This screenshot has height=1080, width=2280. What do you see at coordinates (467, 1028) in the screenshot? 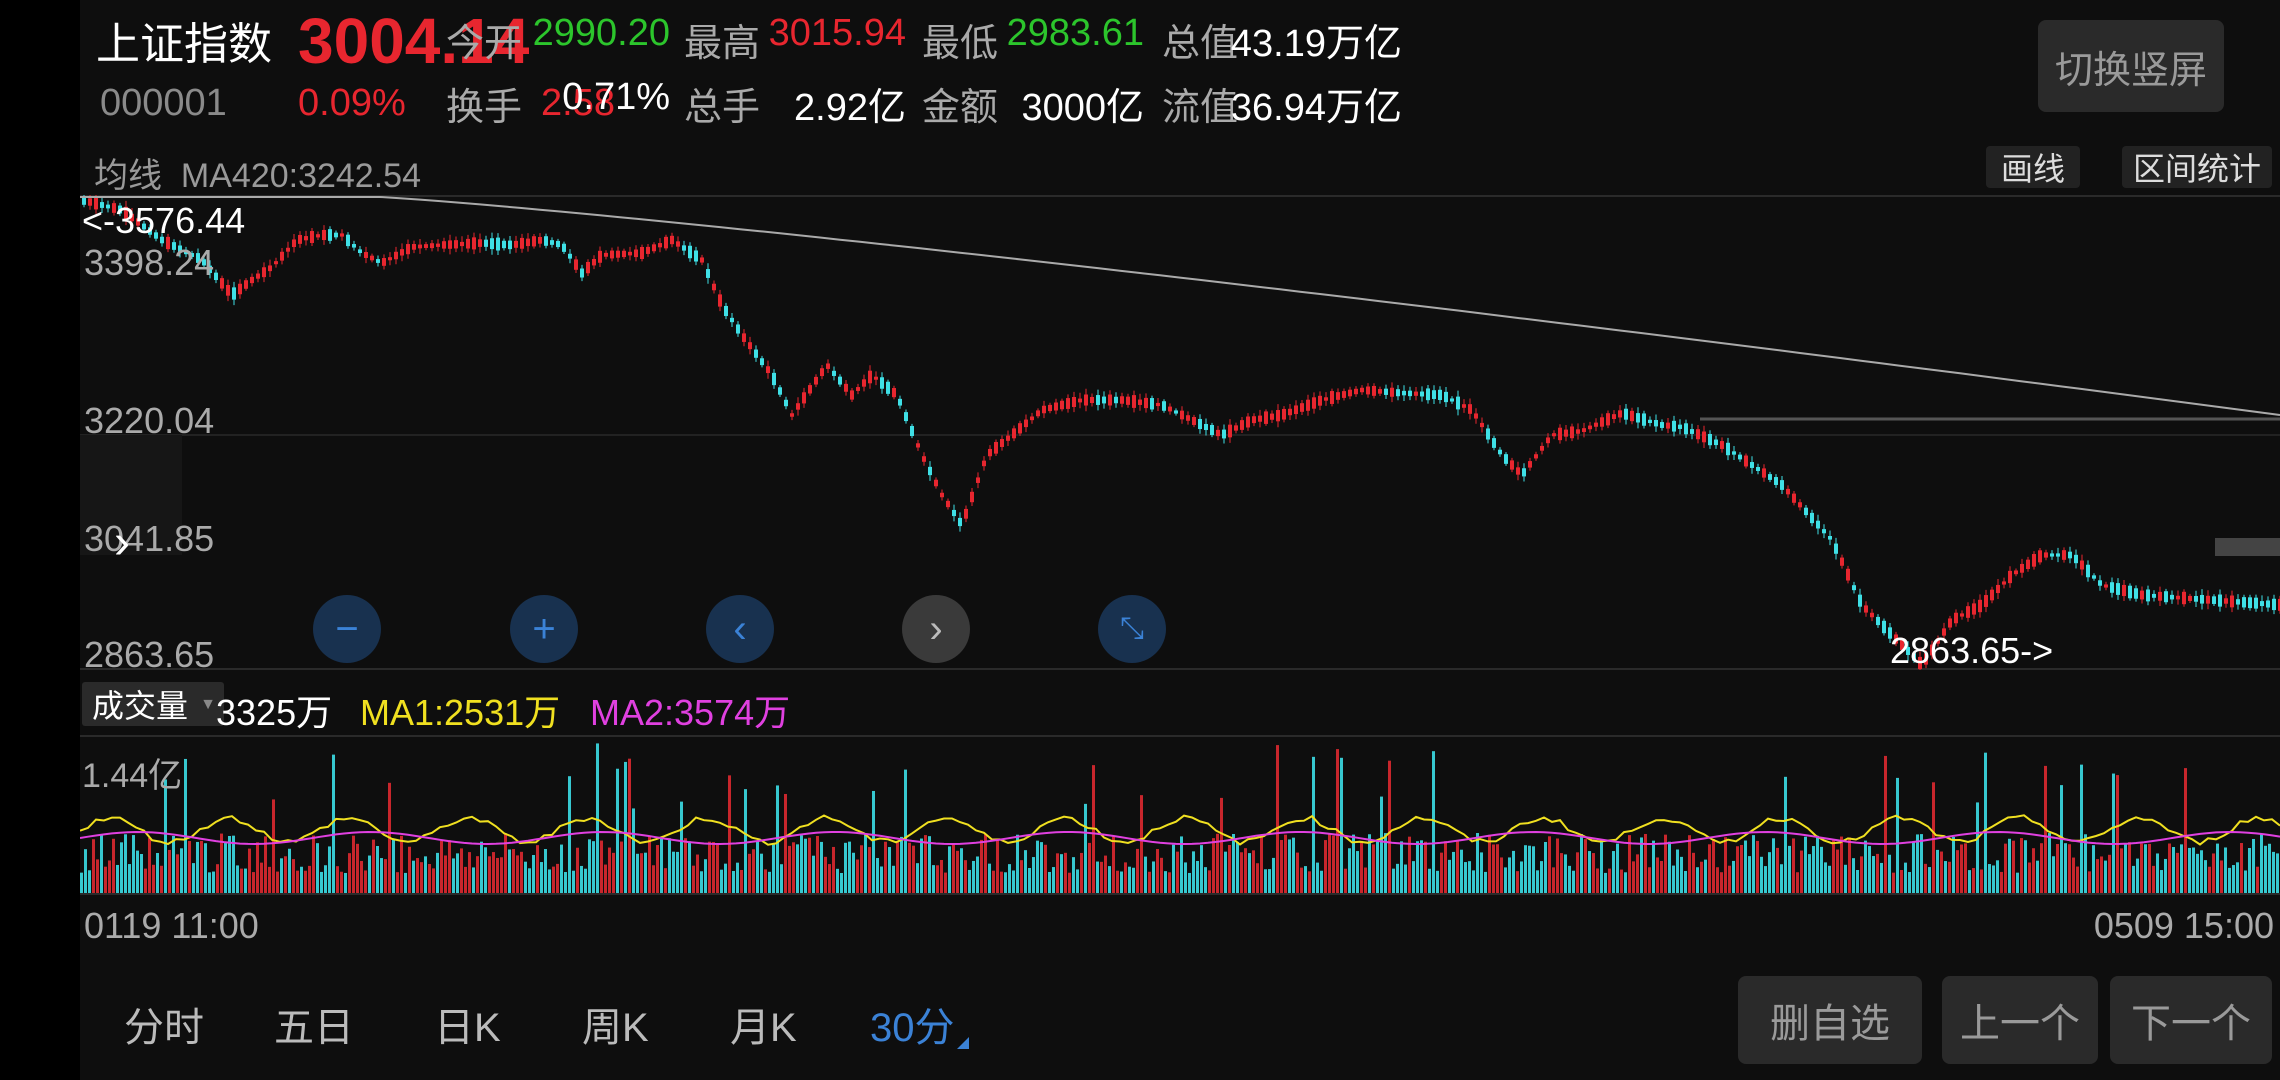
I see `tab-daily-k: 日K` at bounding box center [467, 1028].